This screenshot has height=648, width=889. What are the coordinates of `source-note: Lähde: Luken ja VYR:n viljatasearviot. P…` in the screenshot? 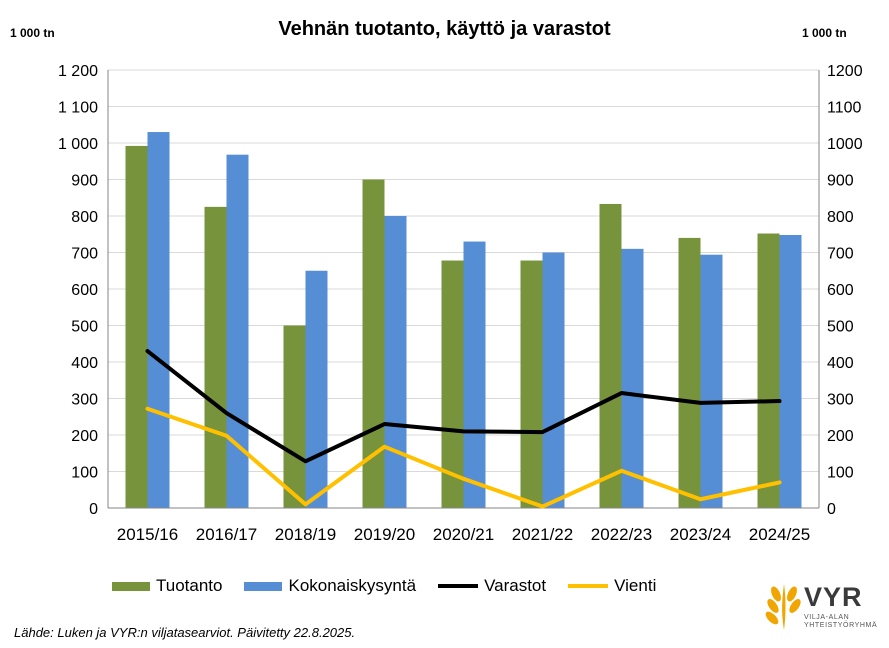 It's located at (185, 632).